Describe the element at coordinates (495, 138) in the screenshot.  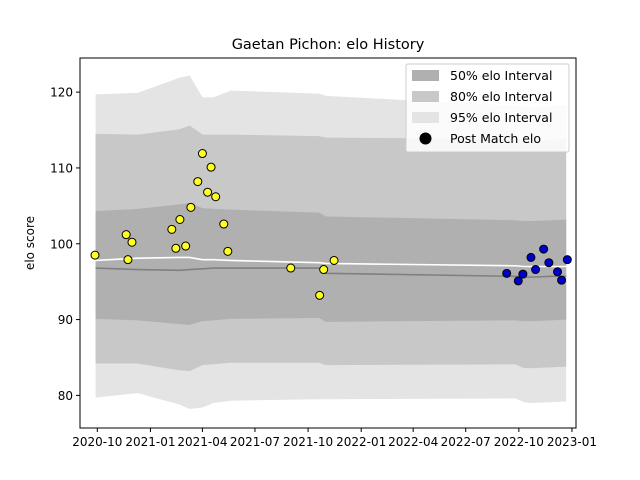
I see `legend-label-post-match: Post Match elo` at that location.